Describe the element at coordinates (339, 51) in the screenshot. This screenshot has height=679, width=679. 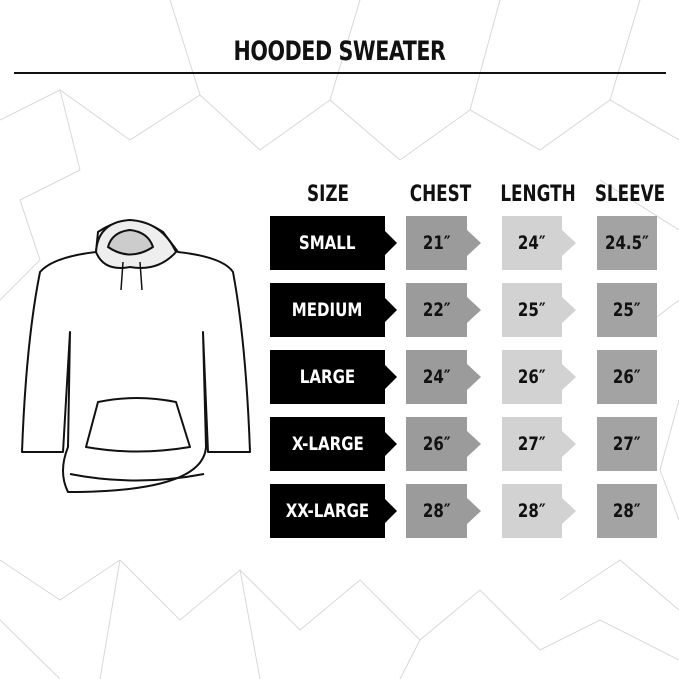
I see `chart-title: HOODED SWEATER` at that location.